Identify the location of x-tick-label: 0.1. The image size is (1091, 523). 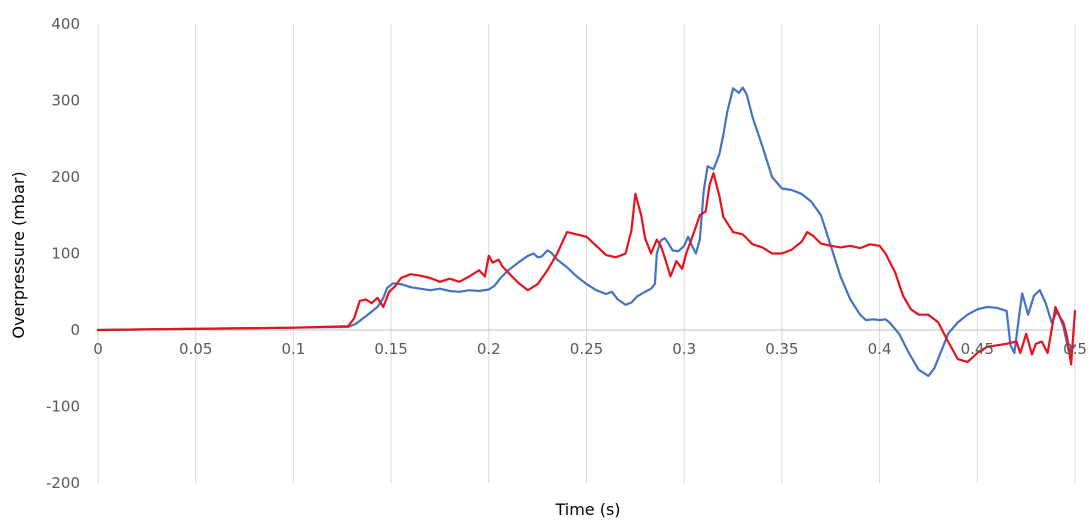
(293, 349).